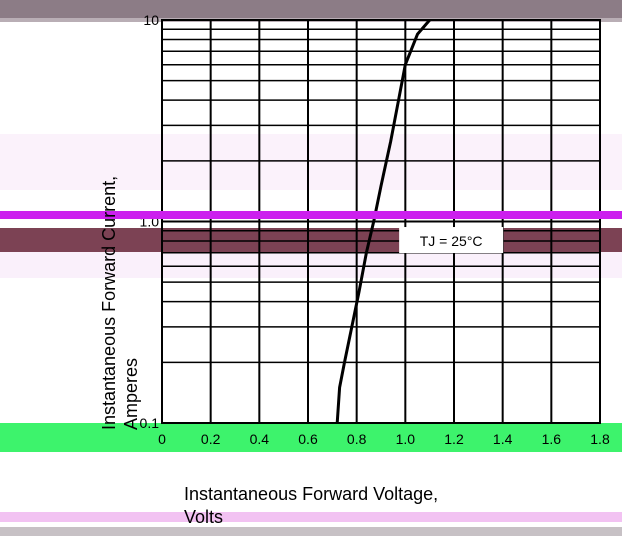 This screenshot has height=536, width=622. Describe the element at coordinates (151, 20) in the screenshot. I see `y-tick-label-2: 10` at that location.